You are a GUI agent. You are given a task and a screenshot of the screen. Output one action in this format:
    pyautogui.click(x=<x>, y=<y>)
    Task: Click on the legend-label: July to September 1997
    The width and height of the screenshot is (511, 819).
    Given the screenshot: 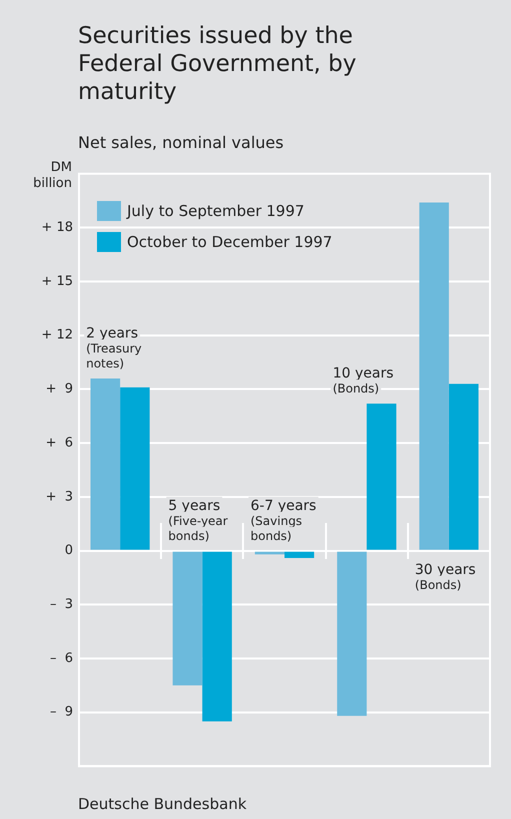 What is the action you would take?
    pyautogui.click(x=215, y=211)
    